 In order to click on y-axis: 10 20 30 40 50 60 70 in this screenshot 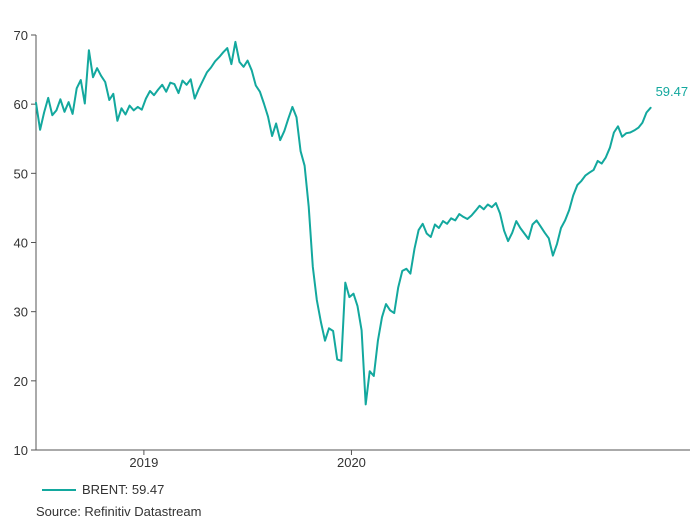, I will do `click(25, 243)`.